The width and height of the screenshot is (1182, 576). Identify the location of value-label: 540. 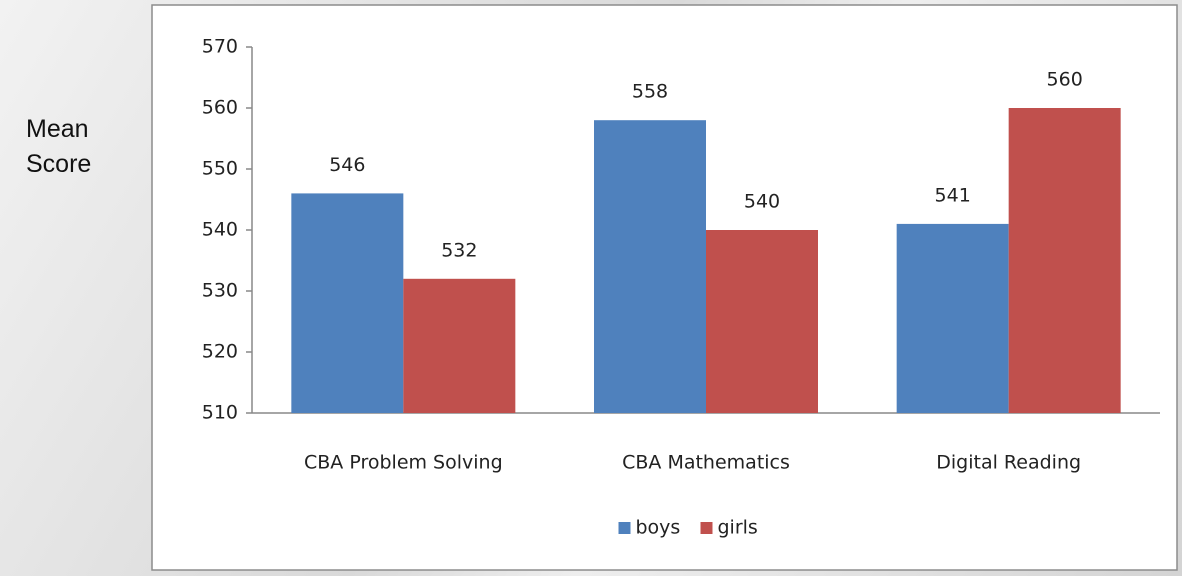
(762, 202).